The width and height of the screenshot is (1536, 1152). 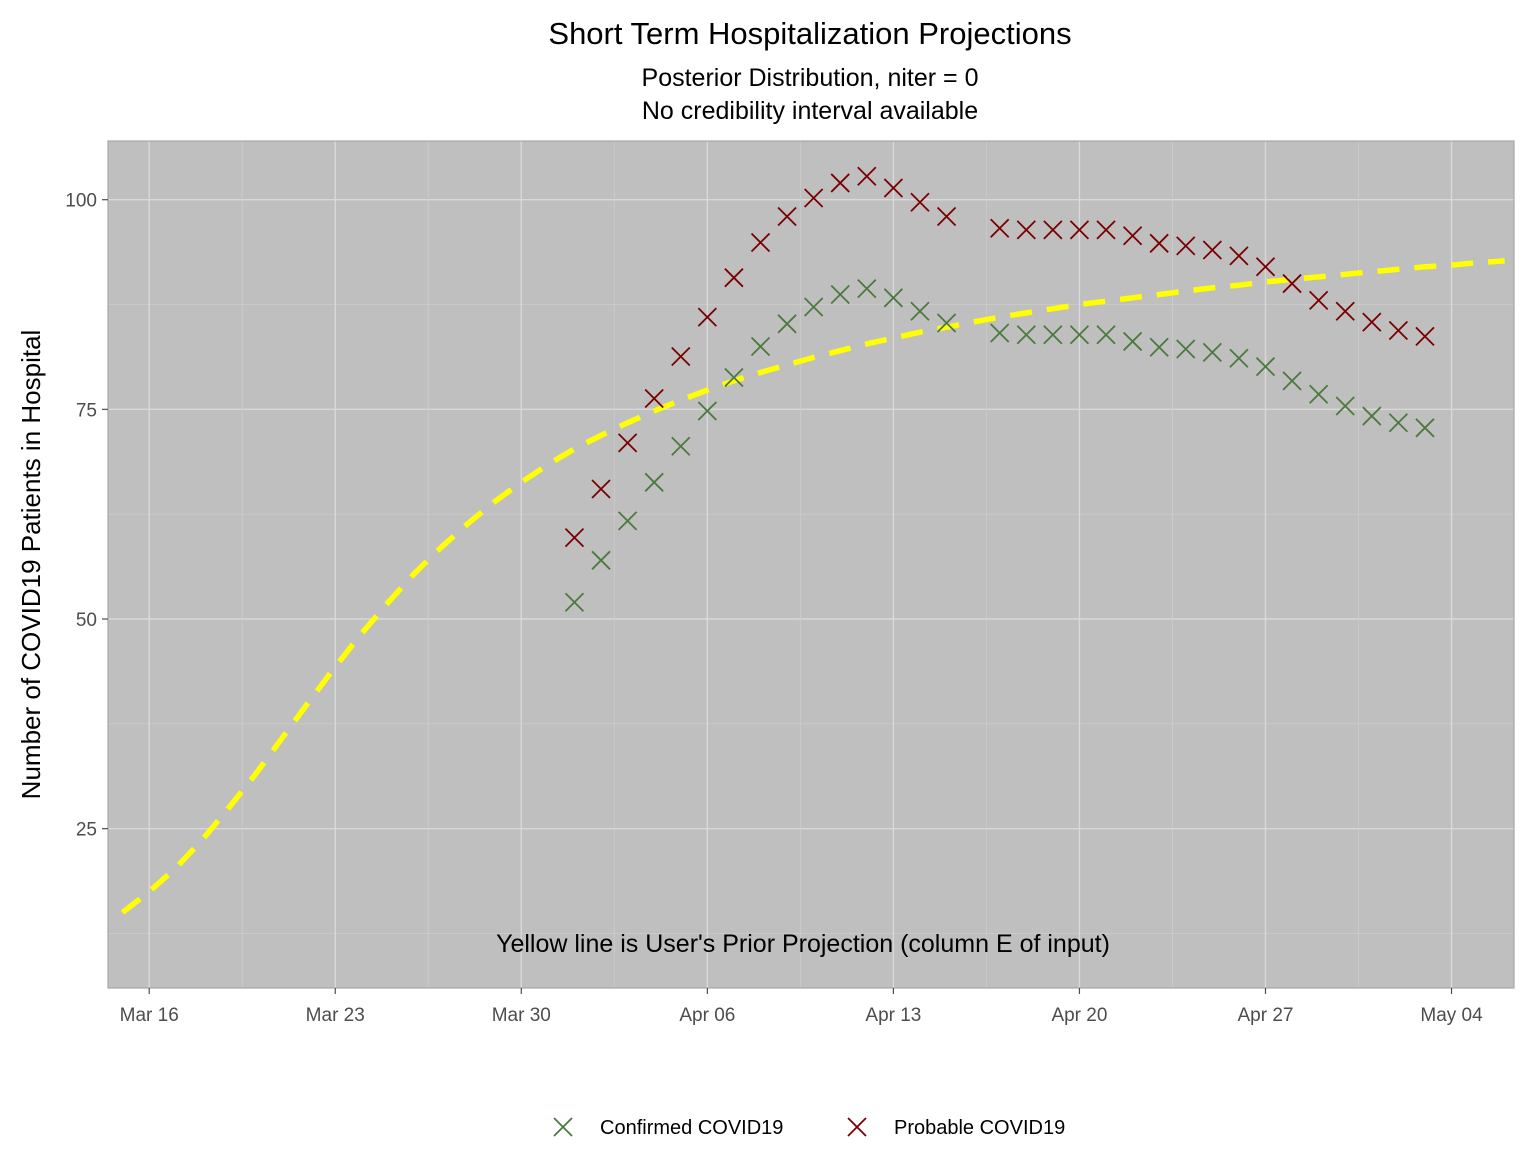 What do you see at coordinates (979, 1128) in the screenshot?
I see `legend-label-probable-covid19: Probable COVID19` at bounding box center [979, 1128].